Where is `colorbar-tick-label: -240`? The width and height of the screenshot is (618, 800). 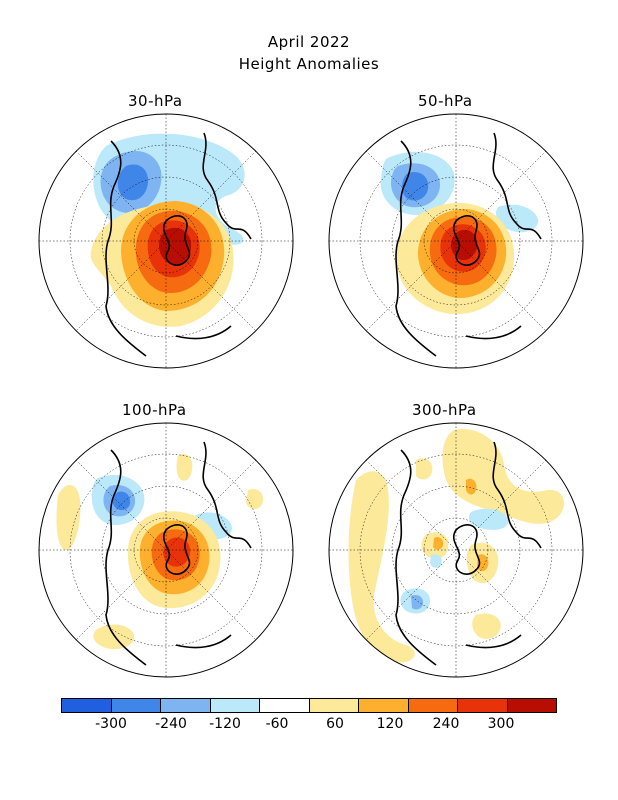 colorbar-tick-label: -240 is located at coordinates (171, 724).